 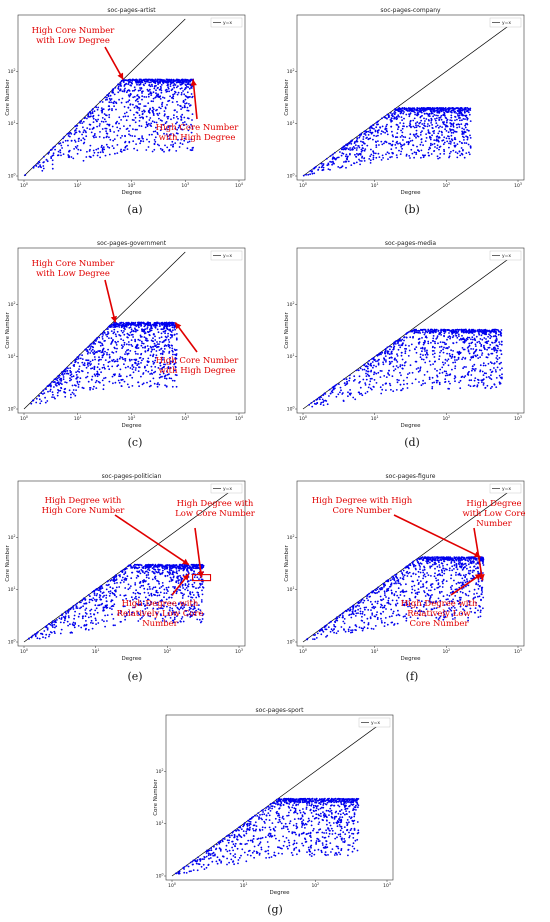 What do you see at coordinates (193, 82) in the screenshot?
I see `annotation-arrowhead` at bounding box center [193, 82].